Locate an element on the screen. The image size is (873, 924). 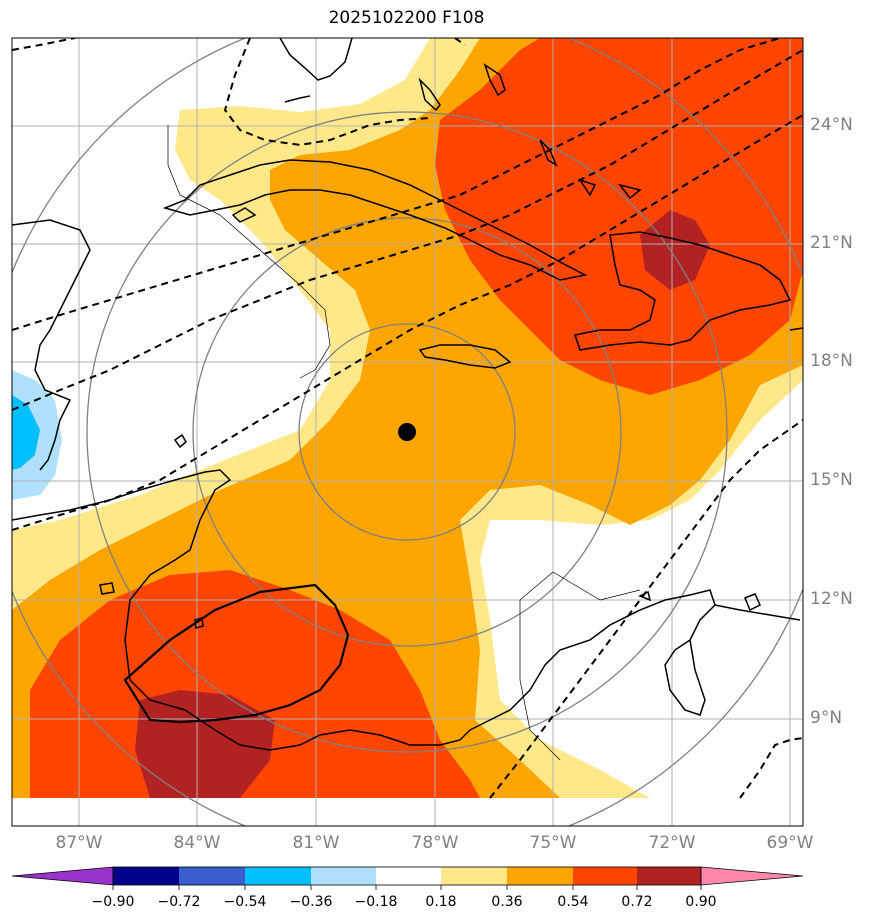
colorbar-tick-label: −0.90 is located at coordinates (113, 902).